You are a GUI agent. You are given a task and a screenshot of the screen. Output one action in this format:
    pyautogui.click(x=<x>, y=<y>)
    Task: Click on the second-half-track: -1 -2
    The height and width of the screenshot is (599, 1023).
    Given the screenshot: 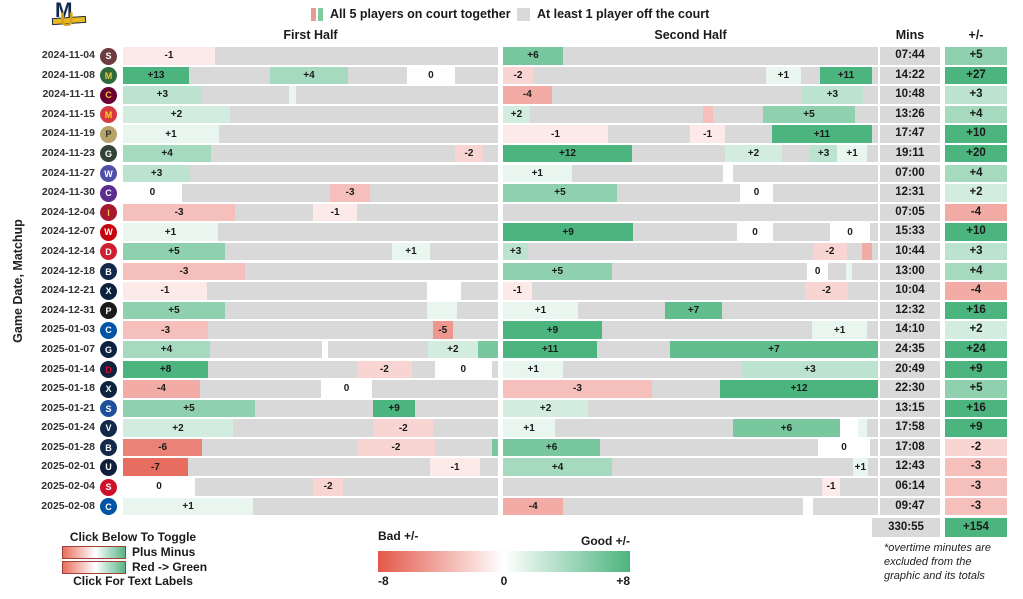 What is the action you would take?
    pyautogui.click(x=690, y=291)
    